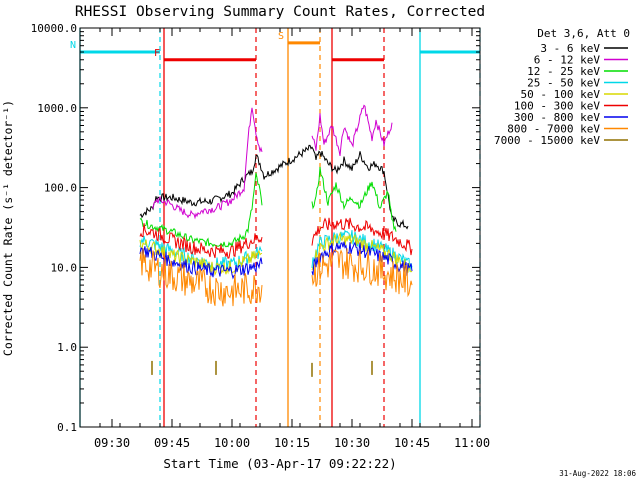  Describe the element at coordinates (561, 94) in the screenshot. I see `legend-label: 50 - 100 keV` at that location.